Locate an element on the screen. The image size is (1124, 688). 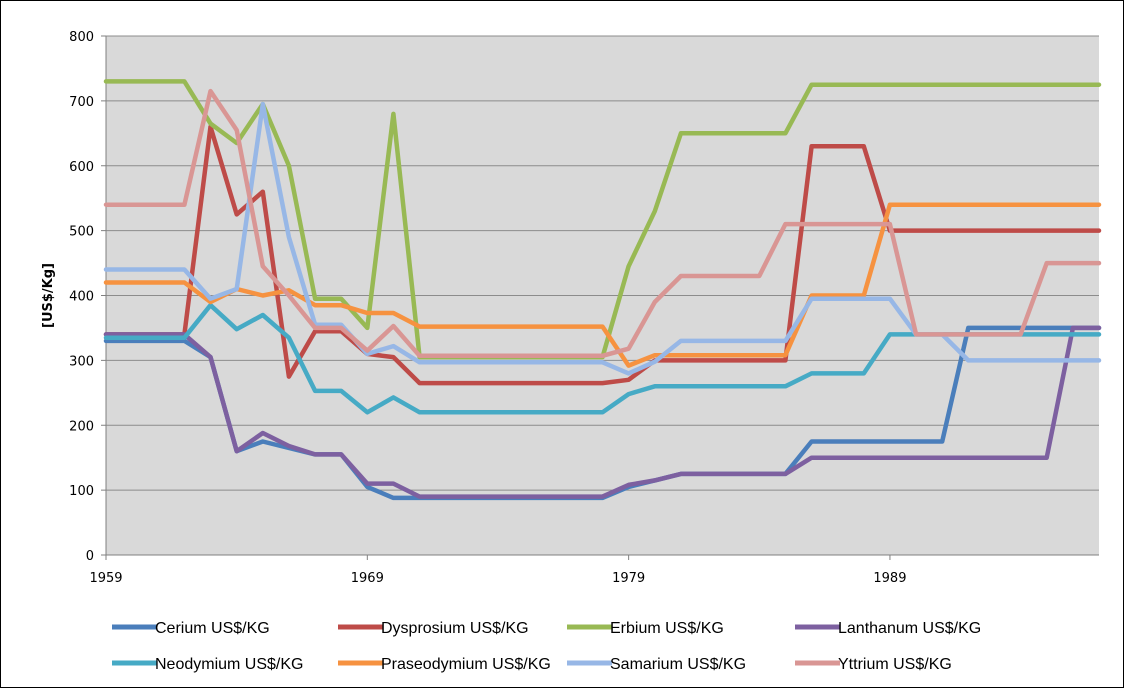
legend-label: Cerium US$/KG is located at coordinates (212, 628).